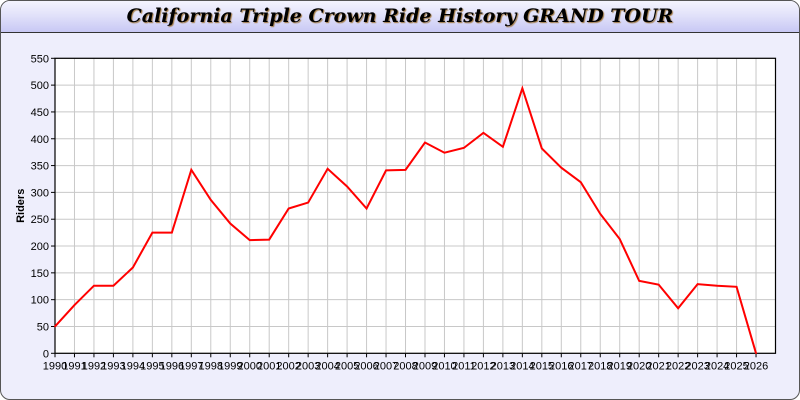 The height and width of the screenshot is (400, 800). Describe the element at coordinates (308, 366) in the screenshot. I see `x-tick-label: 2003` at that location.